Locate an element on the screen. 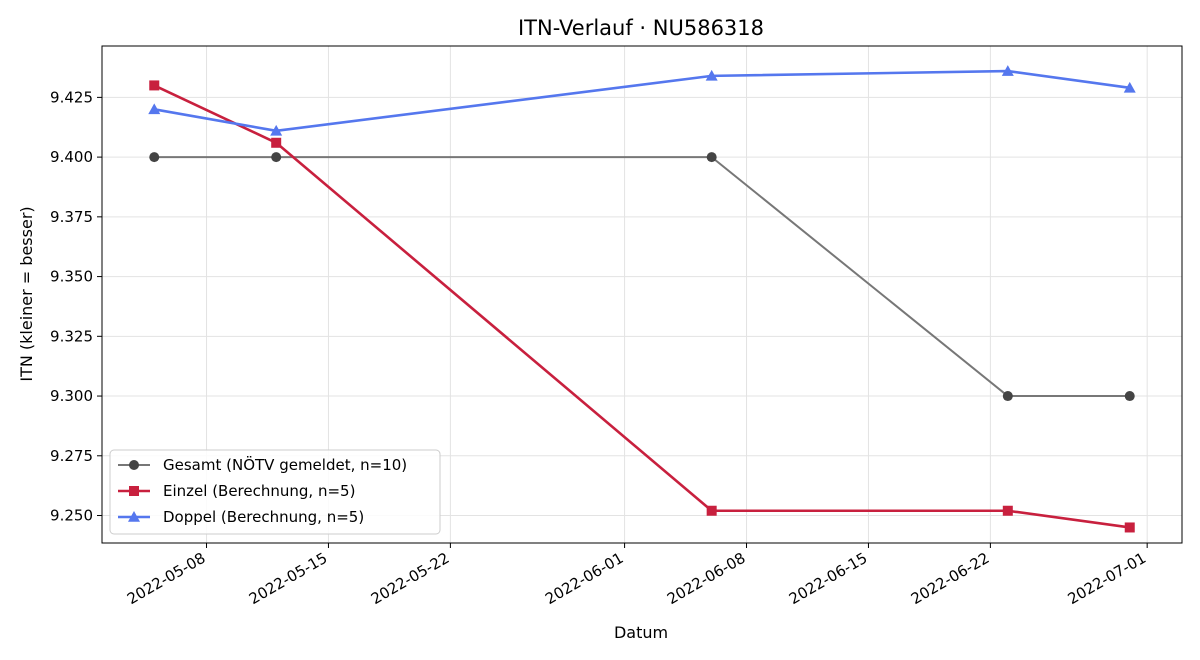  y-tick-label: 9.250 is located at coordinates (71, 516).